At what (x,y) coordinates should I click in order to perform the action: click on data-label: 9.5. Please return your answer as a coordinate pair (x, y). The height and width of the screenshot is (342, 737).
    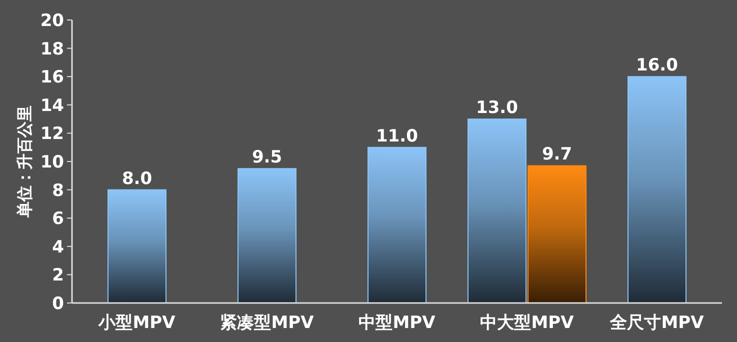
    Looking at the image, I should click on (267, 158).